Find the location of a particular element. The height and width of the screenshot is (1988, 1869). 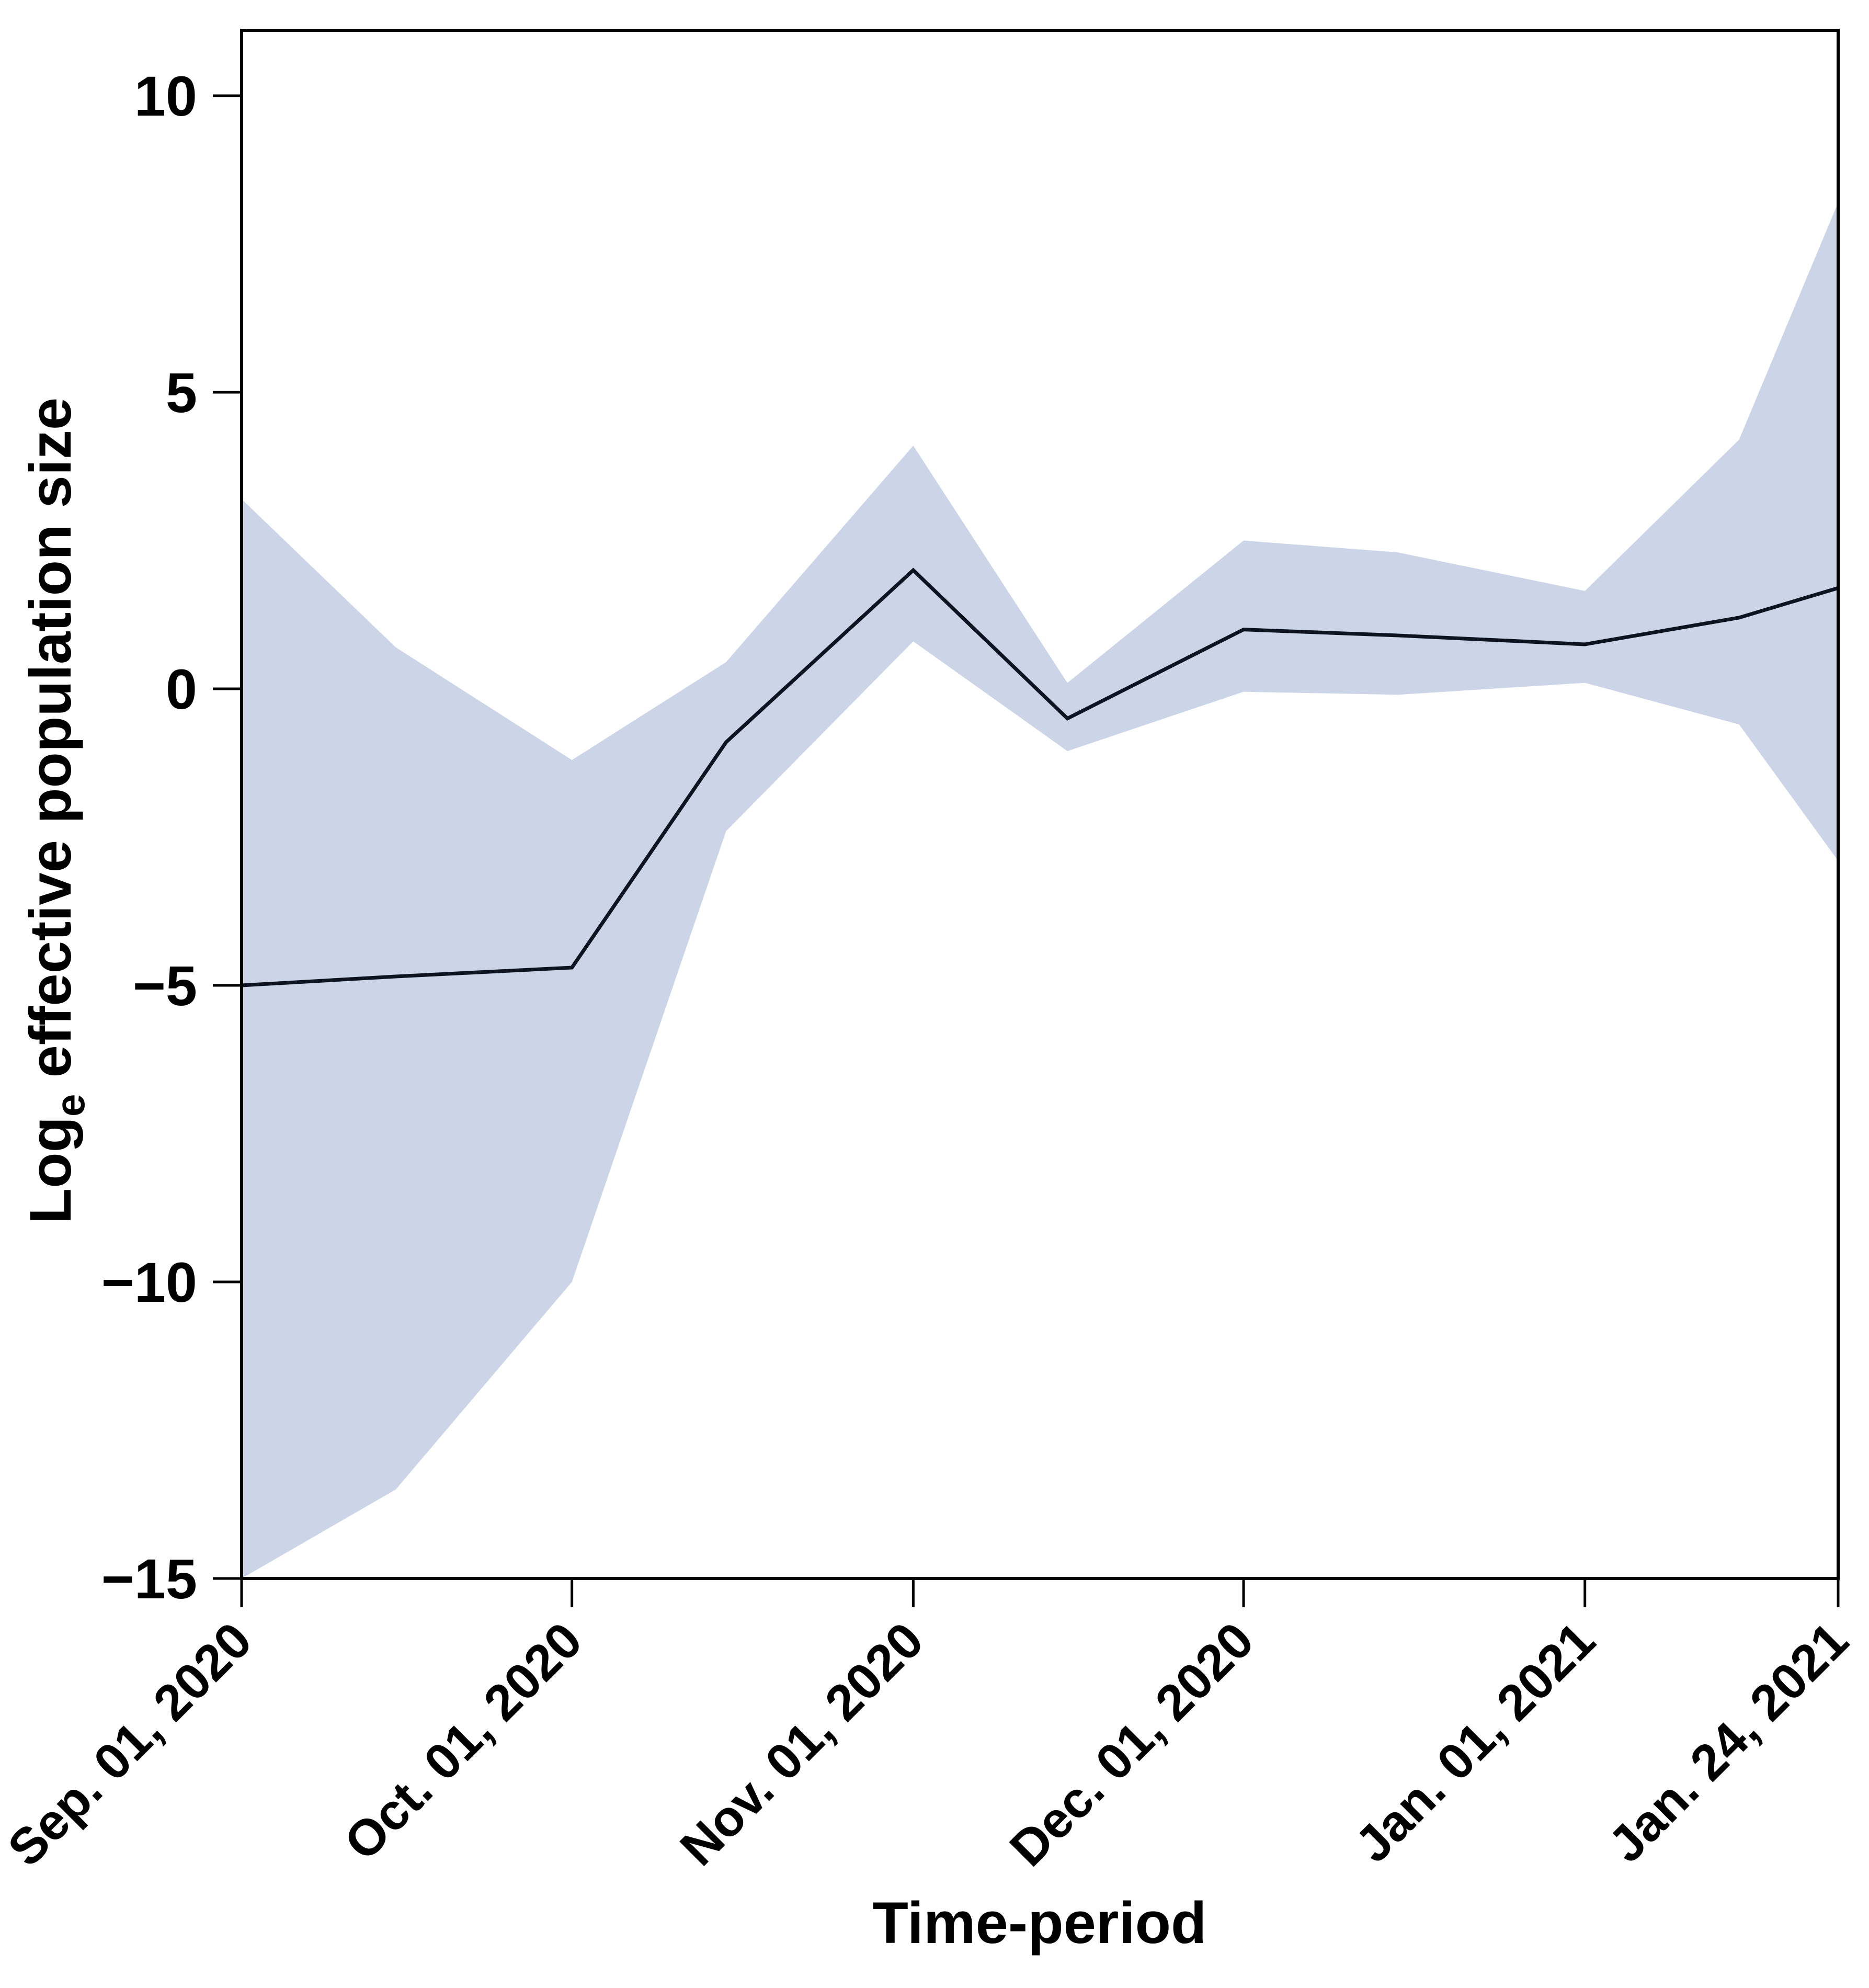

y-tick-label: 5 is located at coordinates (181, 392).